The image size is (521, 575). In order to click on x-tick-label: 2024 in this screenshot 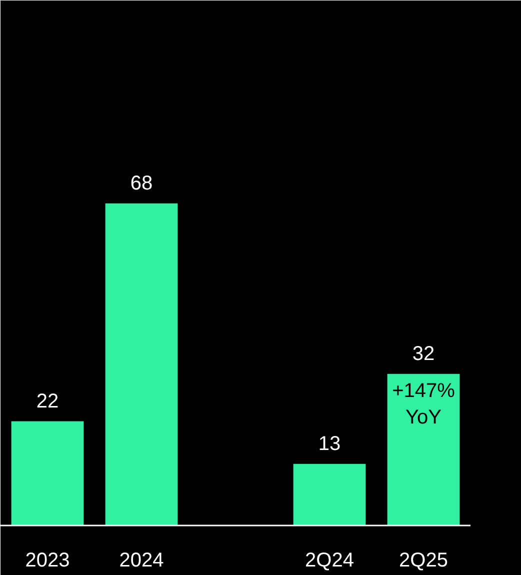, I will do `click(141, 561)`.